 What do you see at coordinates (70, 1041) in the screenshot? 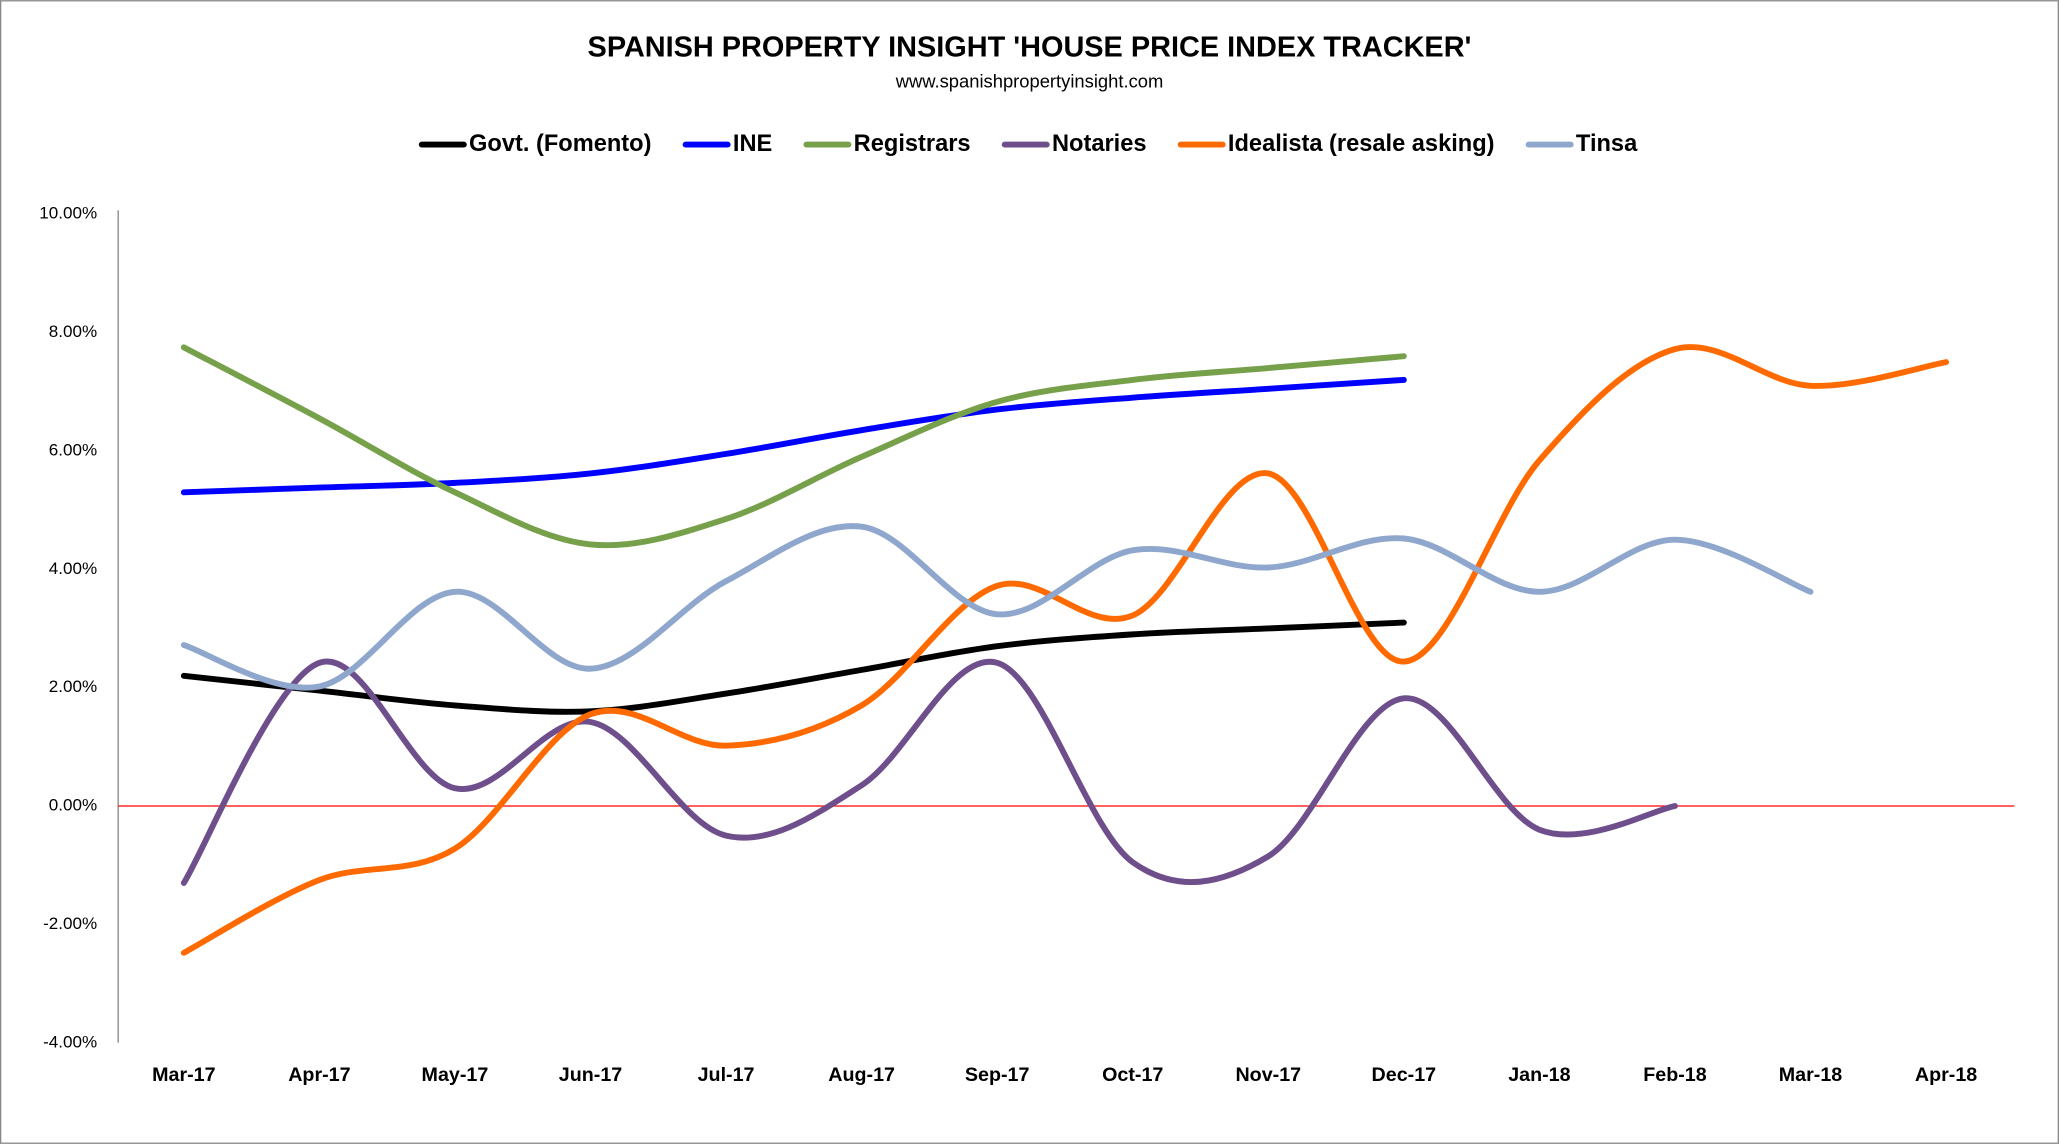
I see `y-tick-label: -4.00%` at bounding box center [70, 1041].